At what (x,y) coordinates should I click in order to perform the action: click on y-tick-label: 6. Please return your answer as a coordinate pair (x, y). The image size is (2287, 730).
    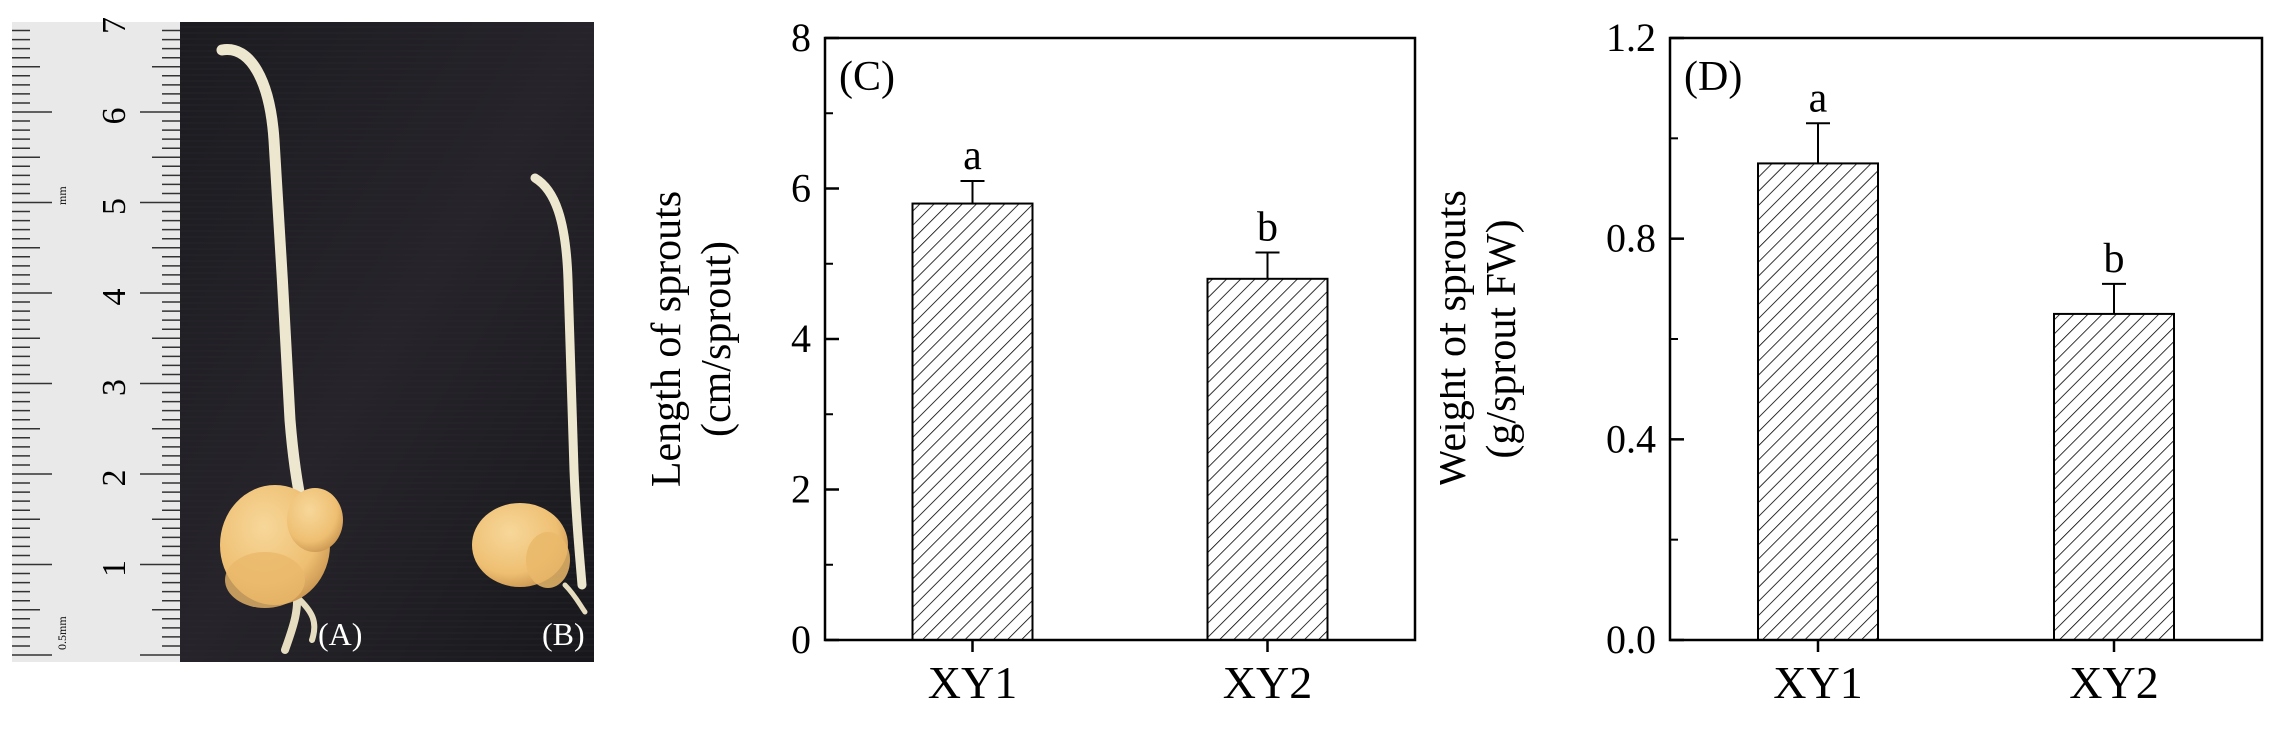
    Looking at the image, I should click on (801, 188).